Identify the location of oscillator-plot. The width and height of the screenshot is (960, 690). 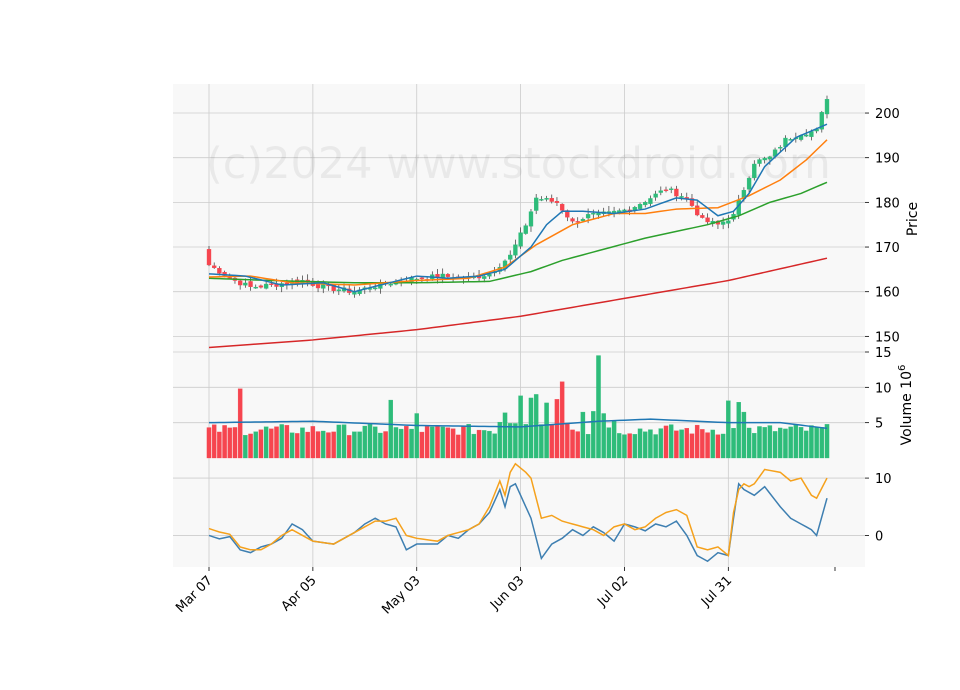
(518, 512).